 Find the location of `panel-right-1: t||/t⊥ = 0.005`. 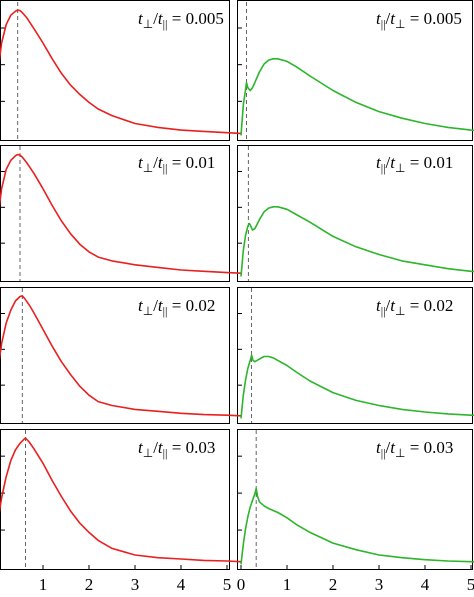

panel-right-1: t||/t⊥ = 0.005 is located at coordinates (355, 70).